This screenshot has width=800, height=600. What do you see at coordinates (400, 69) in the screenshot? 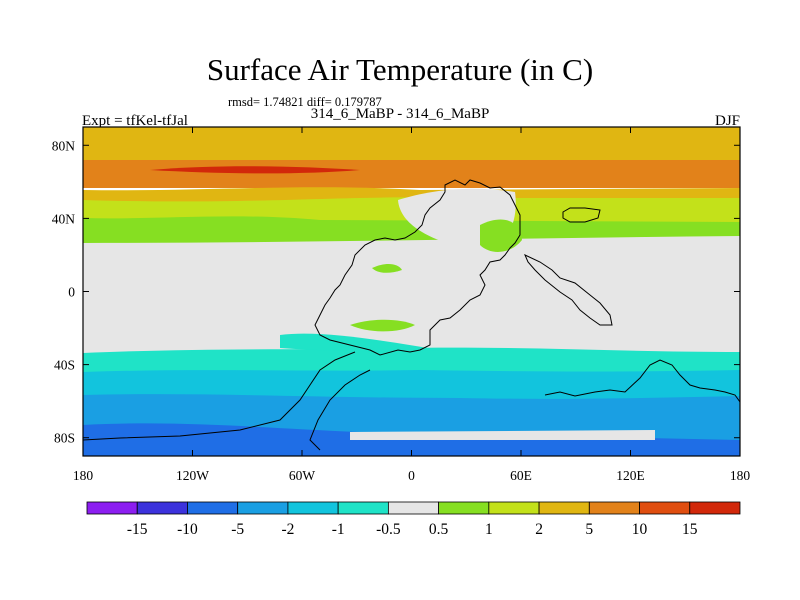
I see `chart-title: Surface Air Temperature (in C)` at bounding box center [400, 69].